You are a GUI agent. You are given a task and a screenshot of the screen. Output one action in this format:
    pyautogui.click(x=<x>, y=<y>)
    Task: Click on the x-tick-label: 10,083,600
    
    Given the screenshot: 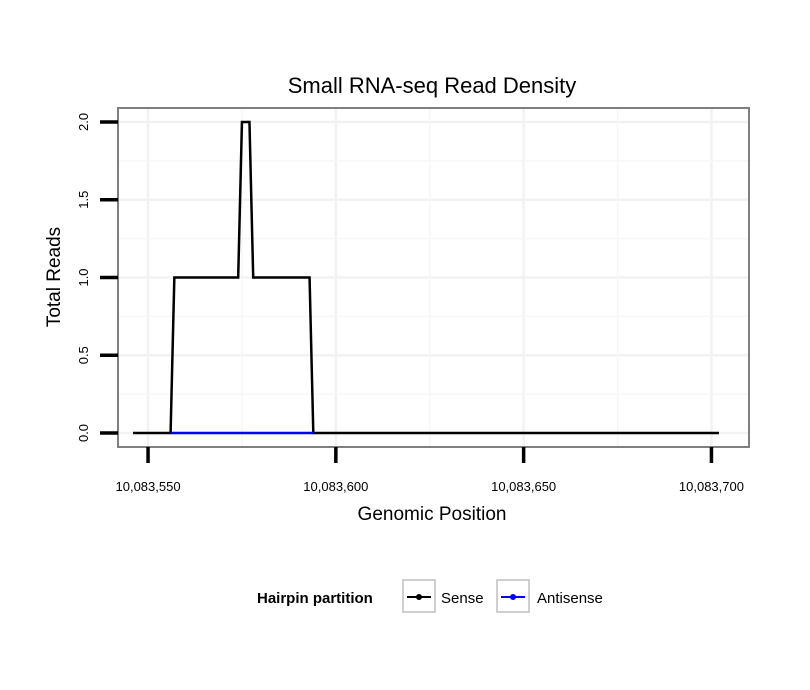 What is the action you would take?
    pyautogui.click(x=335, y=486)
    